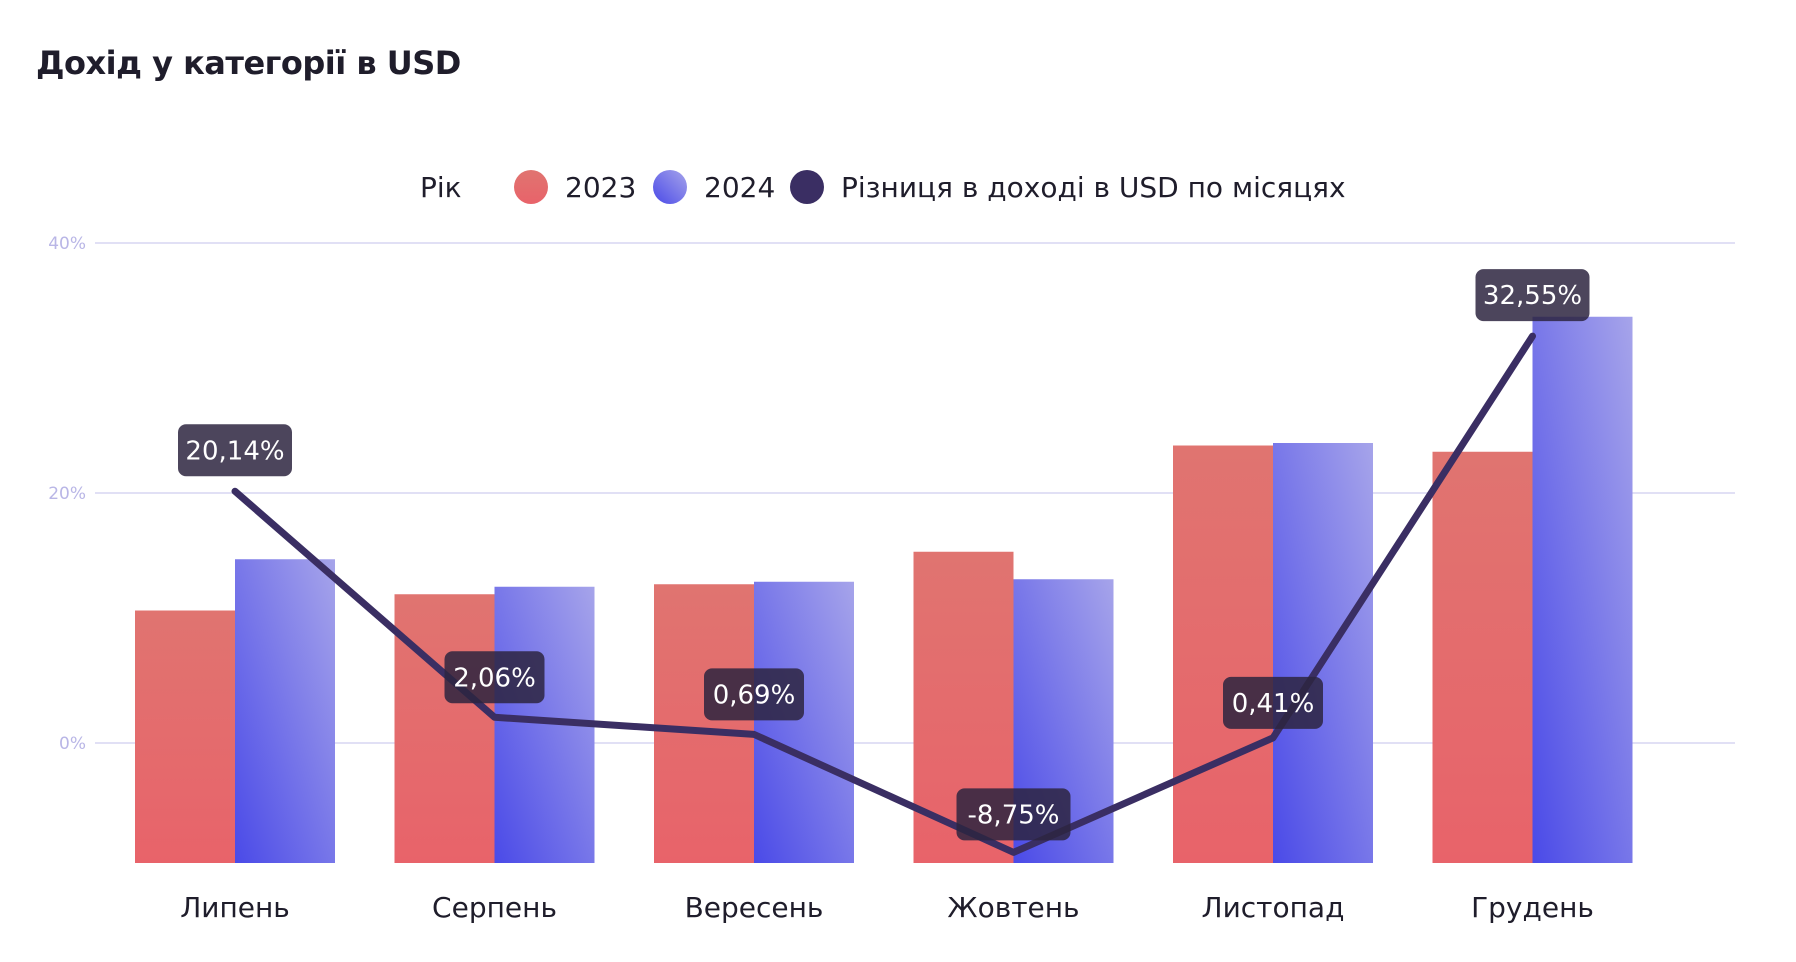 The image size is (1796, 962). Describe the element at coordinates (67, 244) in the screenshot. I see `y-tick-label: 40%` at that location.